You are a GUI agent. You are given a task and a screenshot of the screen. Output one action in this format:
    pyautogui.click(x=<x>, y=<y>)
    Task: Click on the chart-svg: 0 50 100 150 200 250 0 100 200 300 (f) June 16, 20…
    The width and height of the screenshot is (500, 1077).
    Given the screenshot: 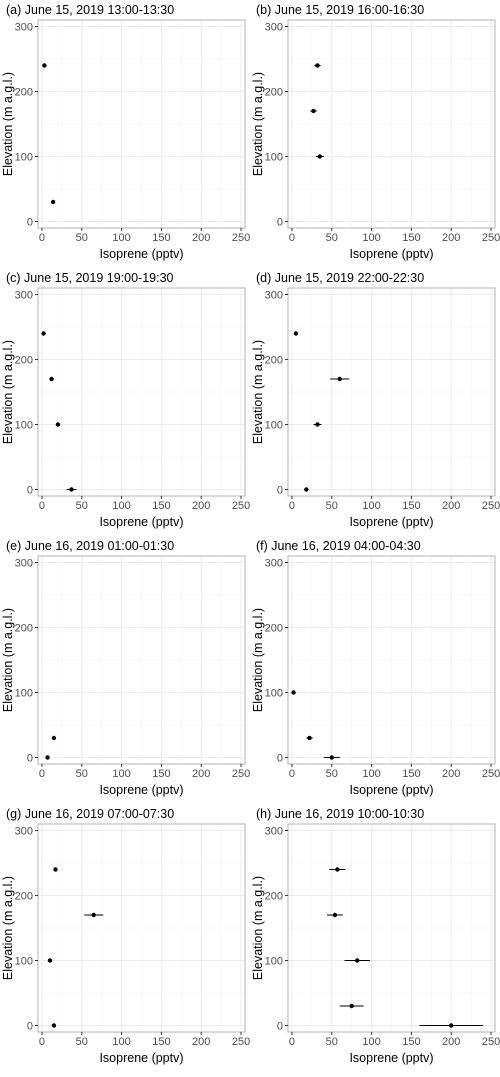 What is the action you would take?
    pyautogui.click(x=375, y=668)
    